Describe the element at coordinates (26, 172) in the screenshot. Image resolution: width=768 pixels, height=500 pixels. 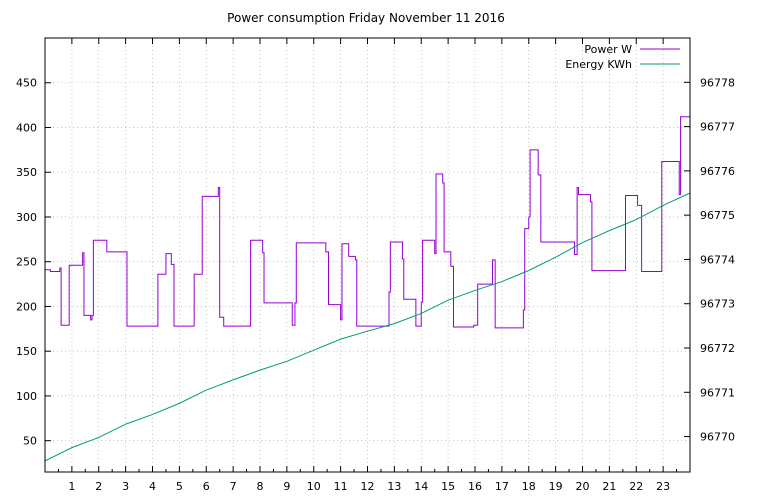
I see `y-tick-label: 350` at that location.